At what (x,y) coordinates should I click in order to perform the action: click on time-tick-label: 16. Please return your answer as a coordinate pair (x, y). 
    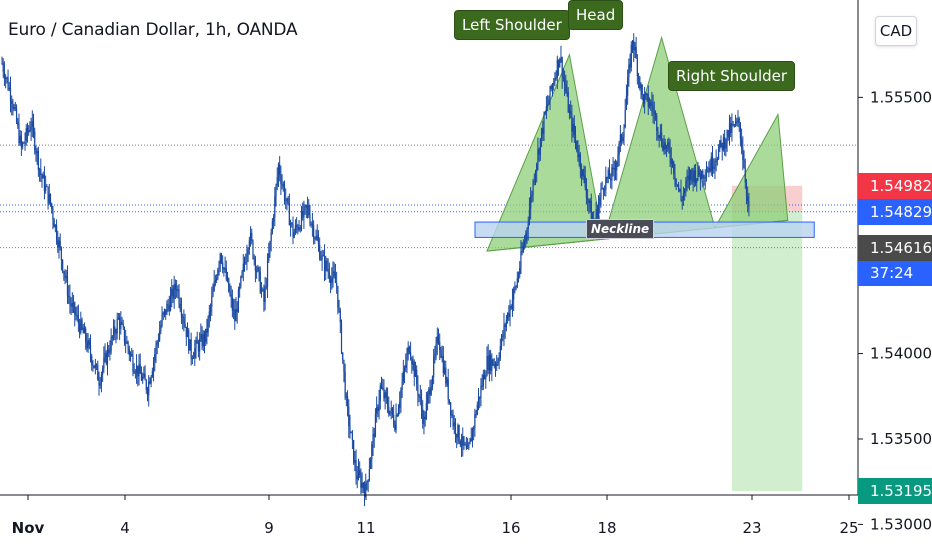
    Looking at the image, I should click on (510, 528).